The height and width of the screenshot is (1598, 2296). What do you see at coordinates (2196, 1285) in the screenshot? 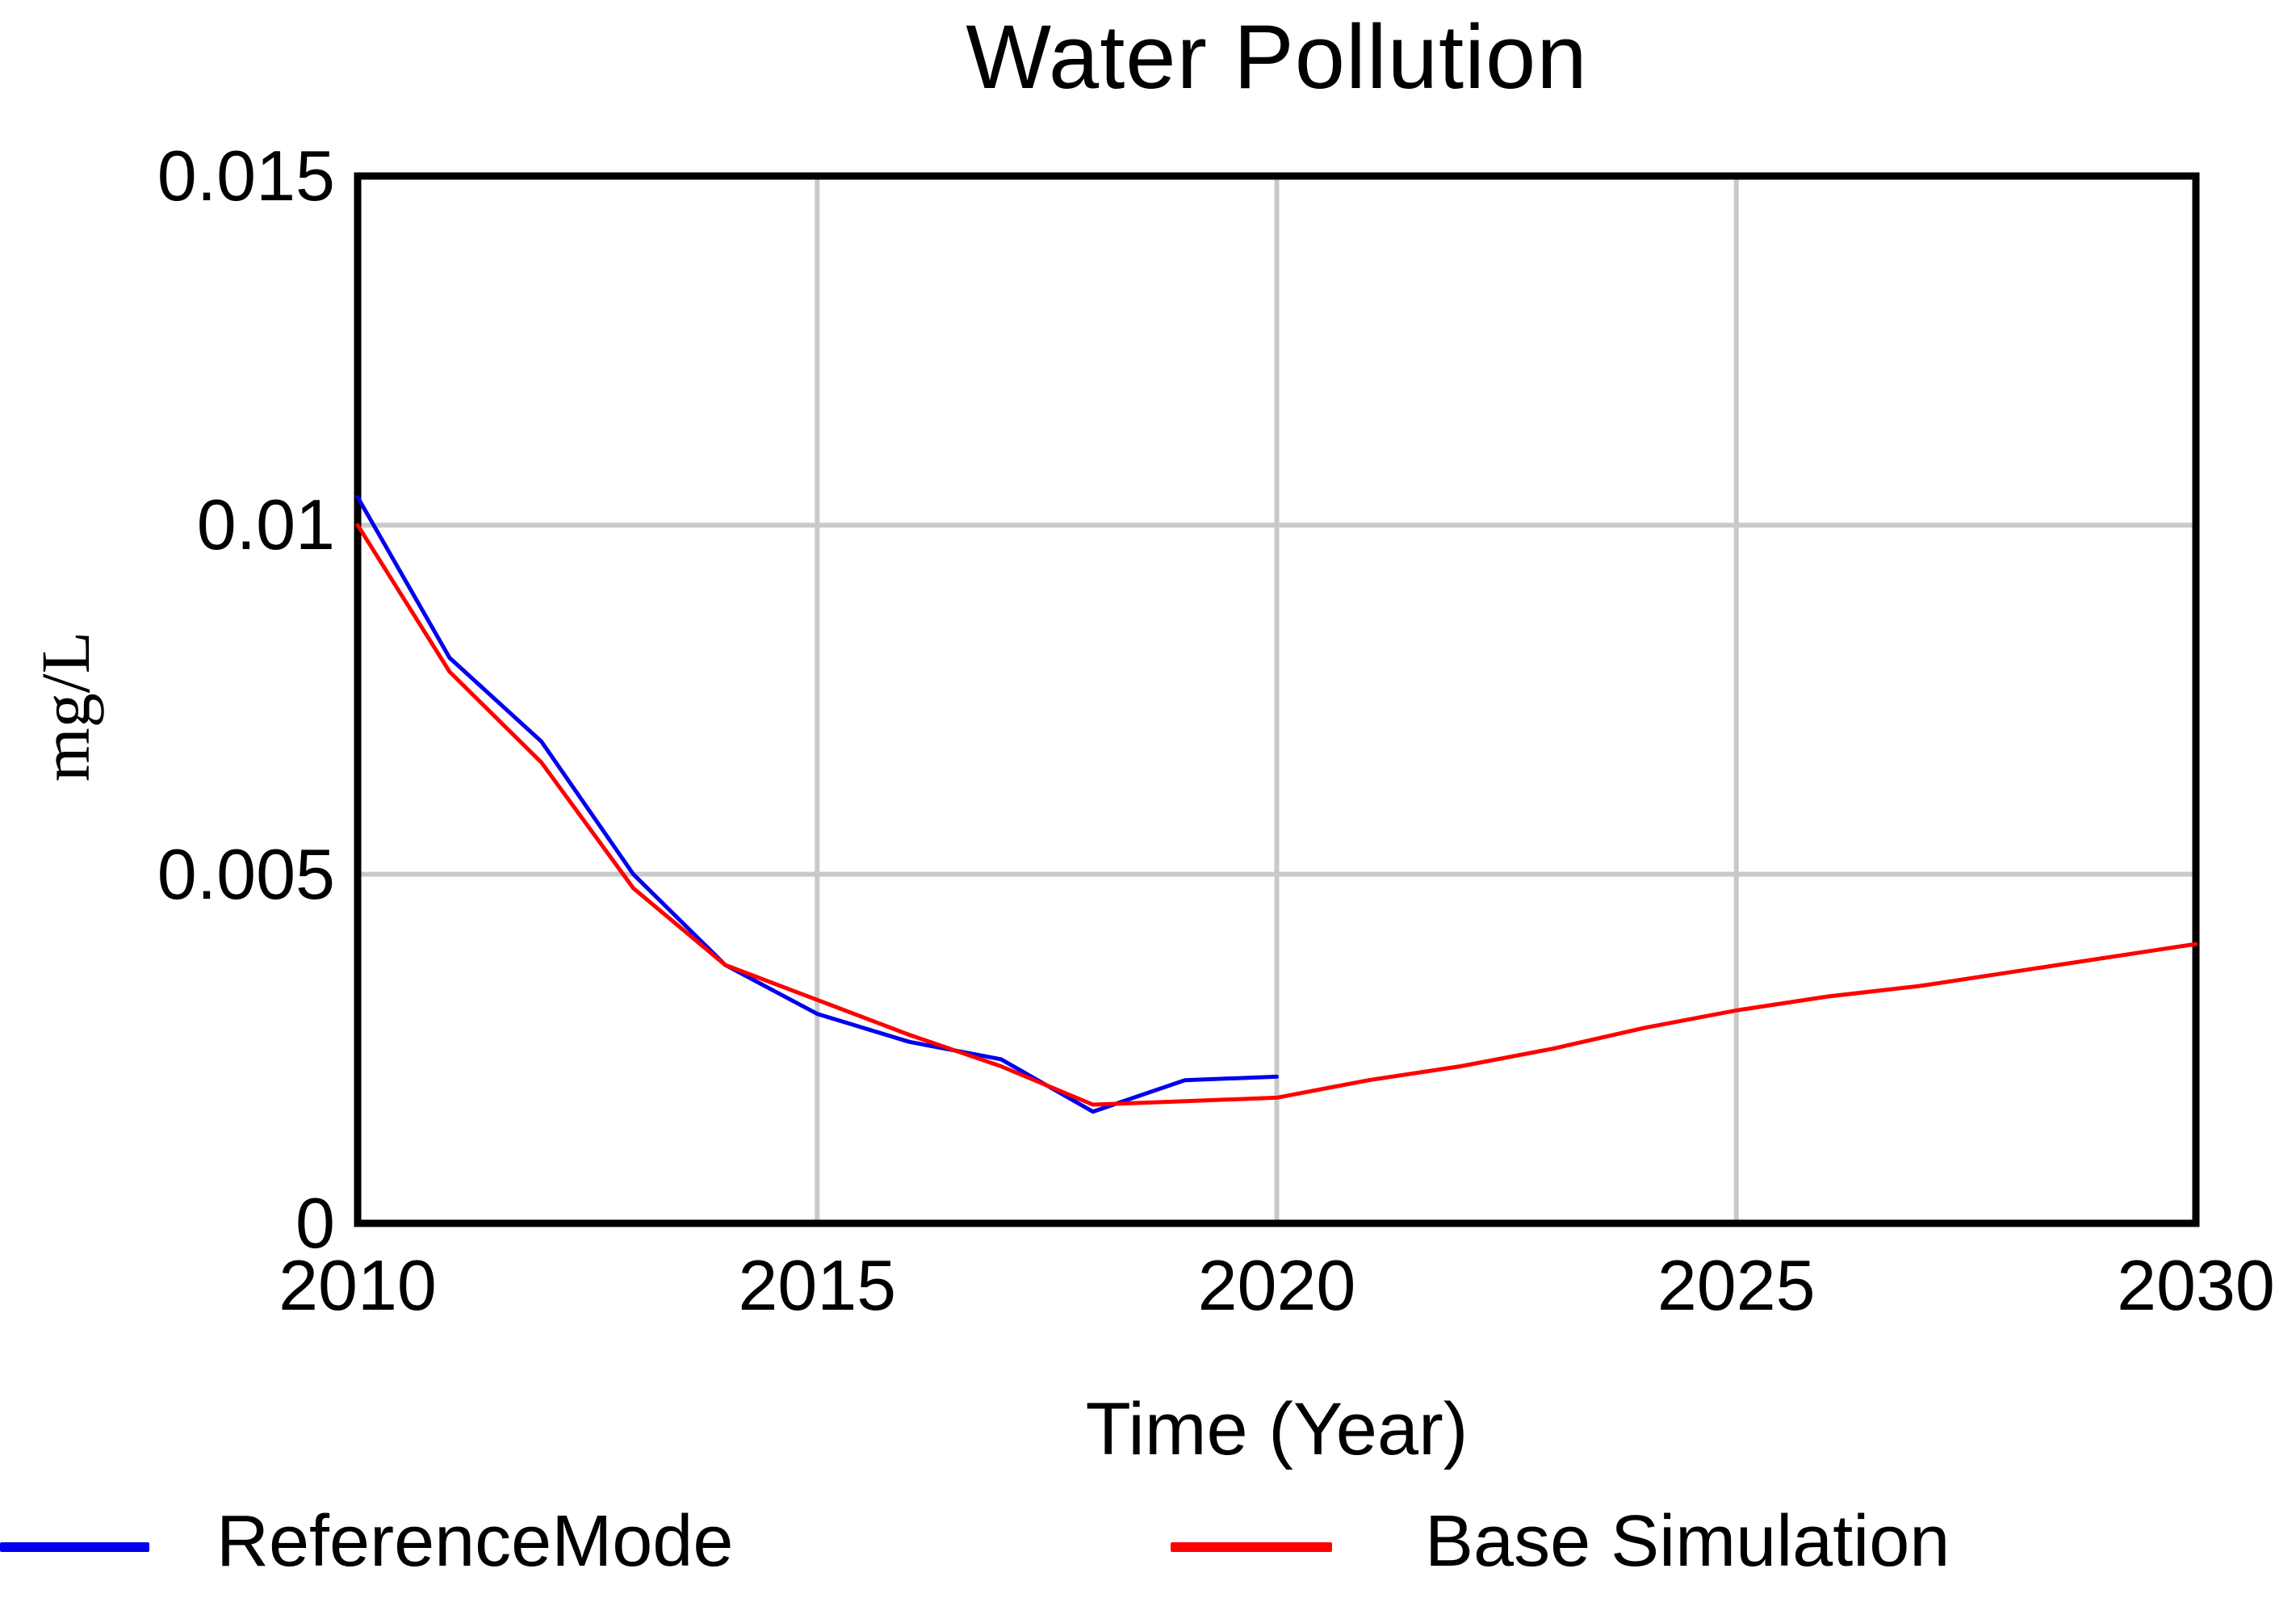
I see `x-tick-label: 2030` at bounding box center [2196, 1285].